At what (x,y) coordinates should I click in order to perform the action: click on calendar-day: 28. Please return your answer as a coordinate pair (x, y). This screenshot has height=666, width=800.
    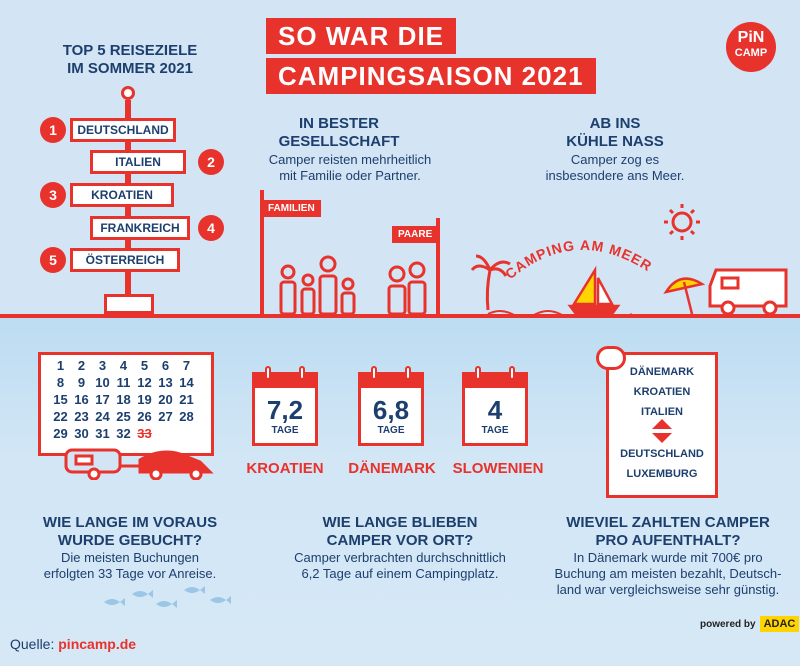
    Looking at the image, I should click on (186, 416).